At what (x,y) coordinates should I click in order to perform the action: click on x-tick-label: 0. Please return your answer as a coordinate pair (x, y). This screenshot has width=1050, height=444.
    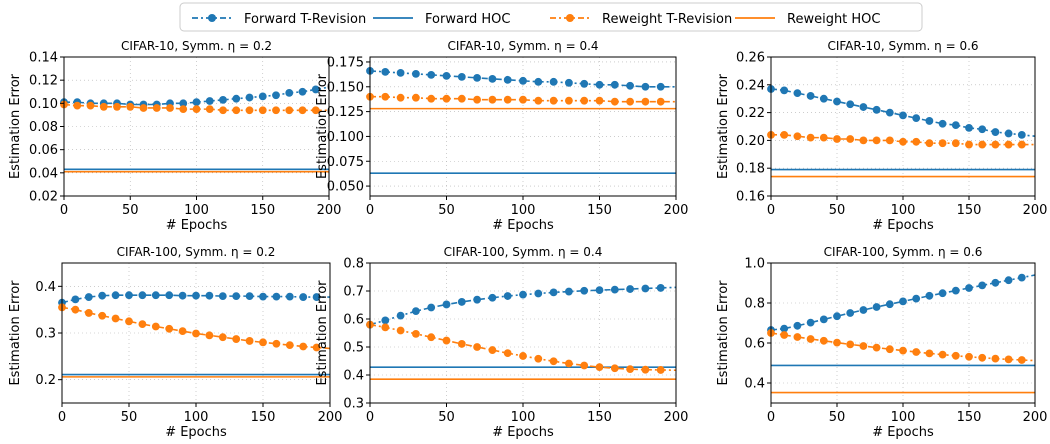
    Looking at the image, I should click on (62, 417).